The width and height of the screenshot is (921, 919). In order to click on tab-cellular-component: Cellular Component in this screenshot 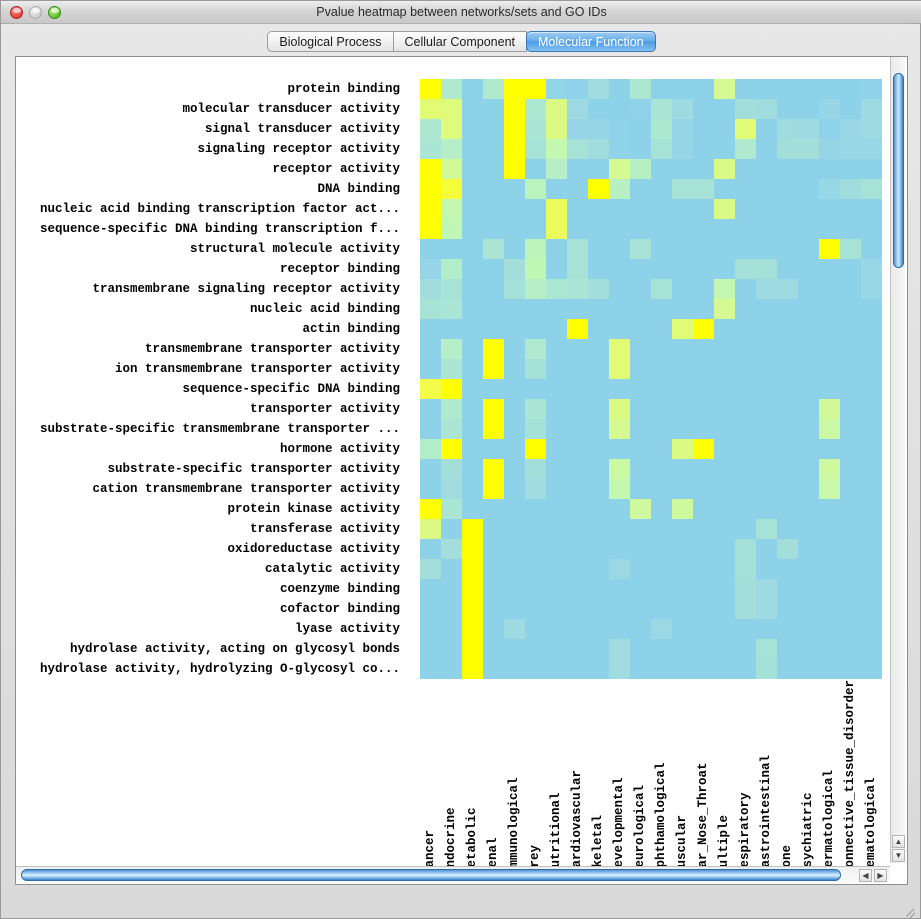, I will do `click(460, 41)`.